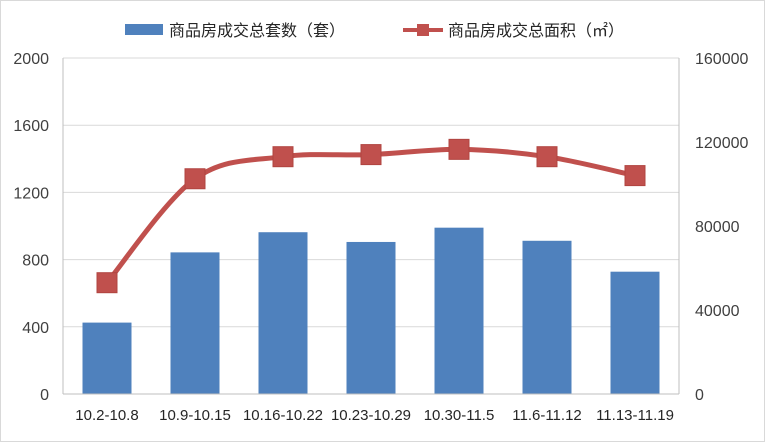  Describe the element at coordinates (283, 415) in the screenshot. I see `category-label: 10.16-10.22` at that location.